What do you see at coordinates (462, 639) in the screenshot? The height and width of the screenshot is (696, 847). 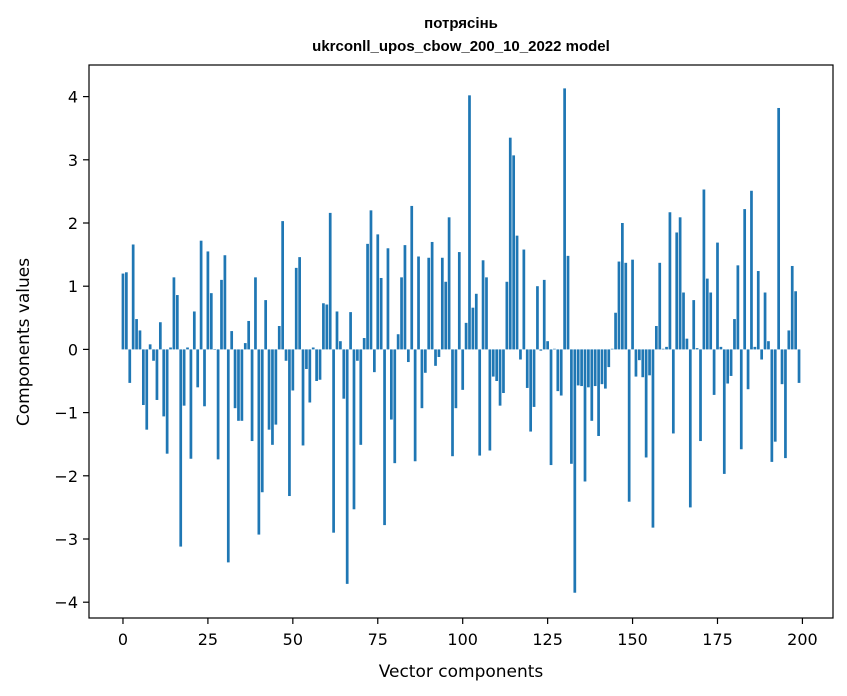 I see `x-tick-label: 100` at bounding box center [462, 639].